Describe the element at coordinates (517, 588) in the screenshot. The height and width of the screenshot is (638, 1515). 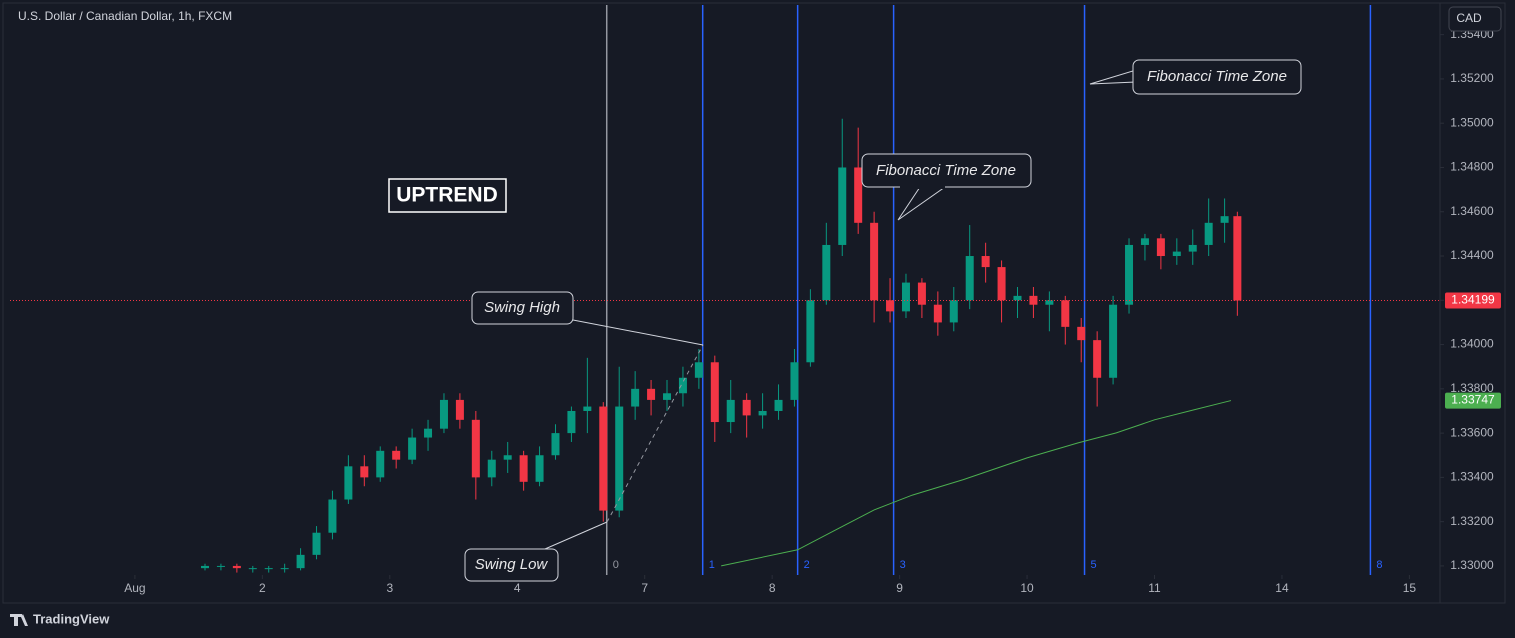
I see `x-tick-label: 4` at that location.